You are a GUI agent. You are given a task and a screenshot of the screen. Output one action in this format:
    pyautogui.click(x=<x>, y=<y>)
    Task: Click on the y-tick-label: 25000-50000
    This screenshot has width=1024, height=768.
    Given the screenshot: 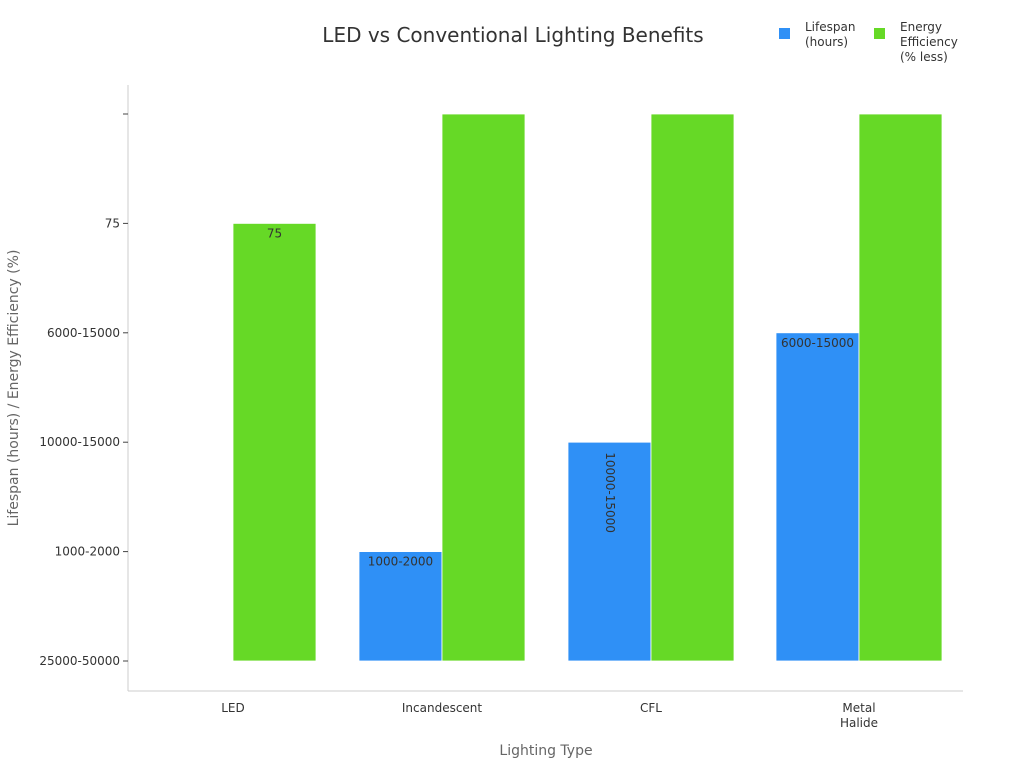 What is the action you would take?
    pyautogui.click(x=79, y=661)
    